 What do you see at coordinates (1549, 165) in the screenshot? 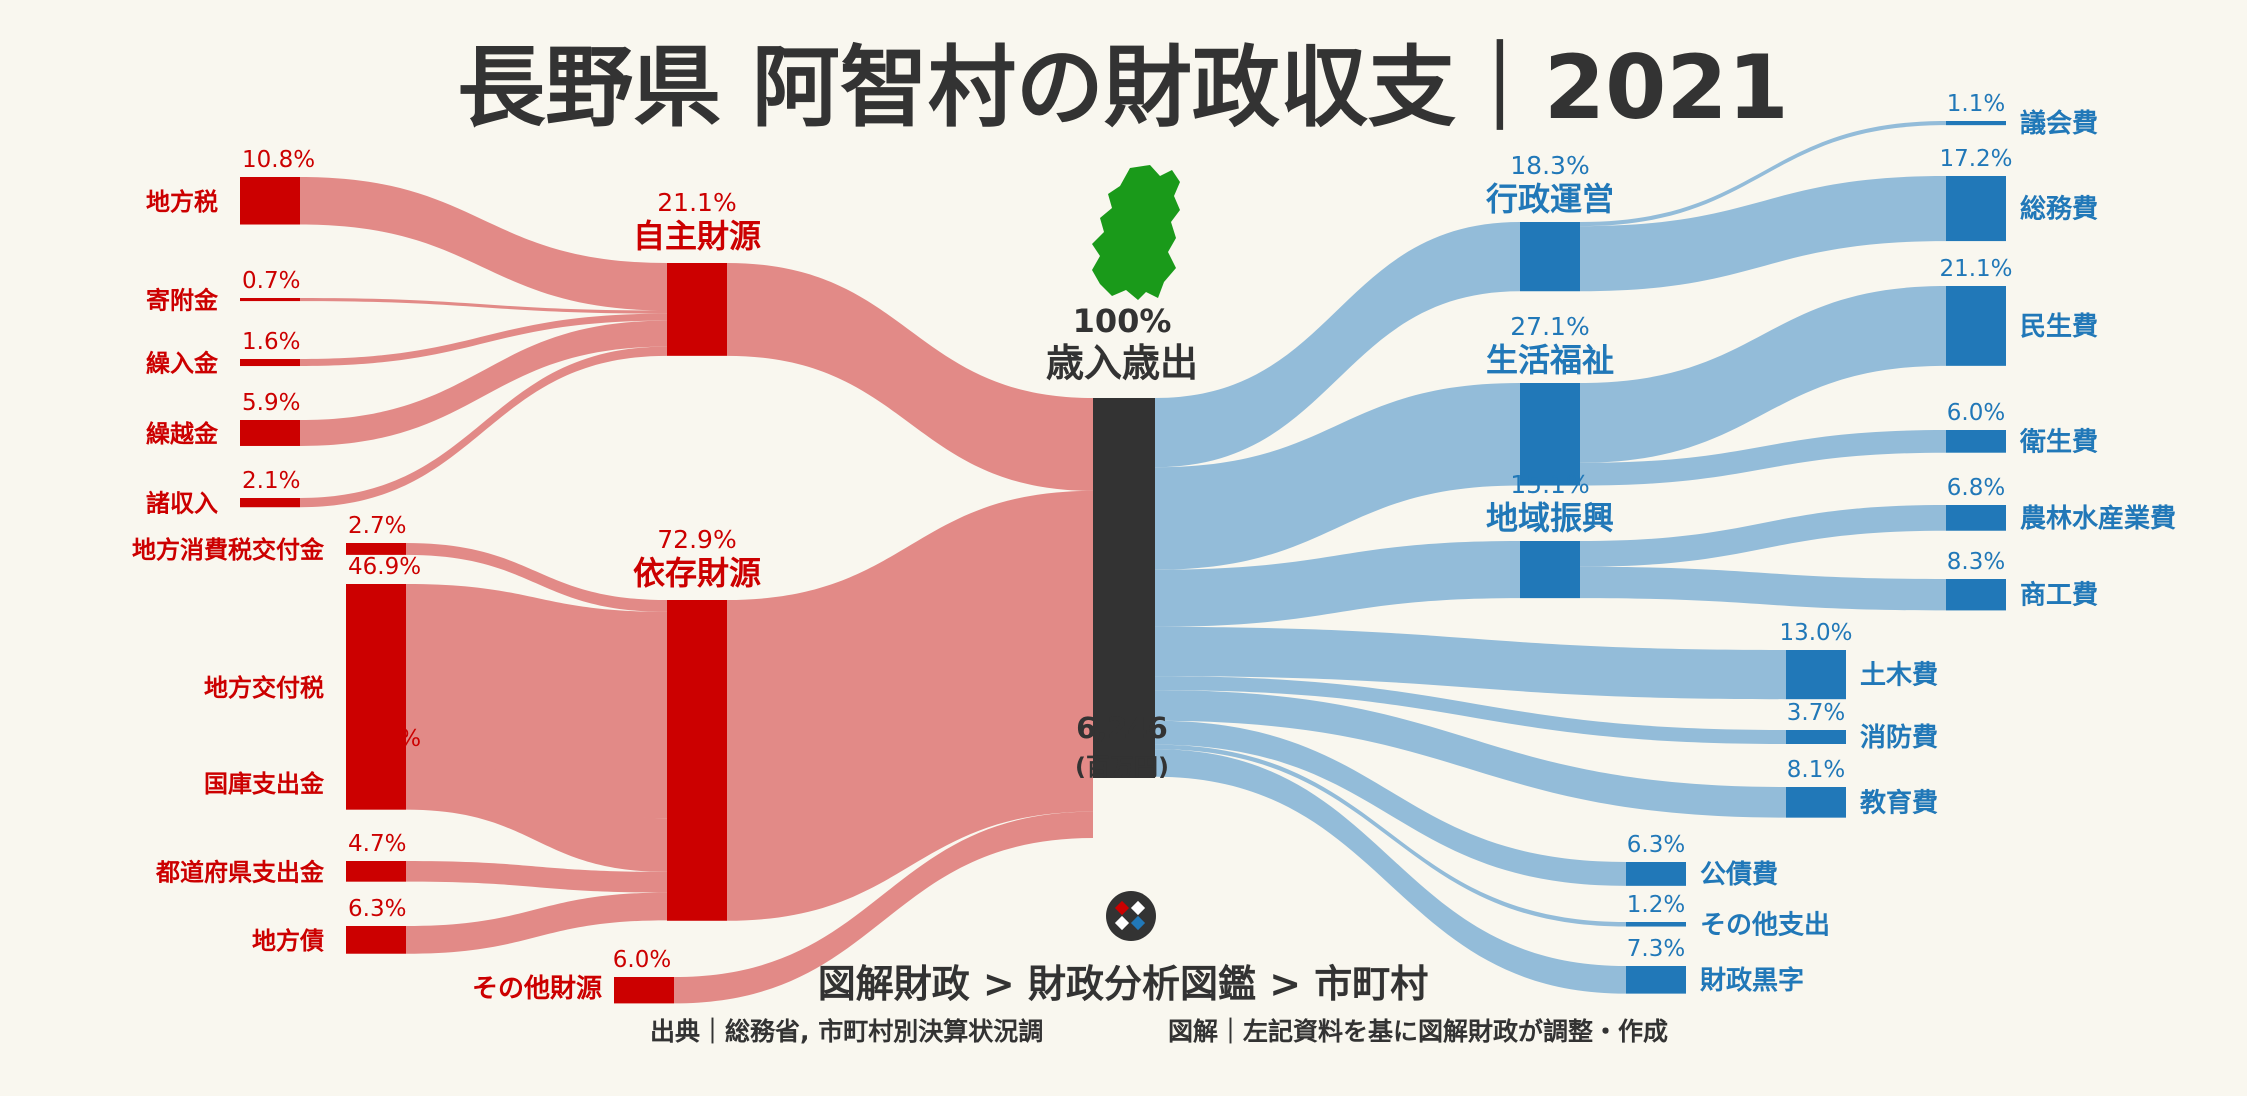
I see `expense-group-pct-gyosei: 18.3%` at bounding box center [1549, 165].